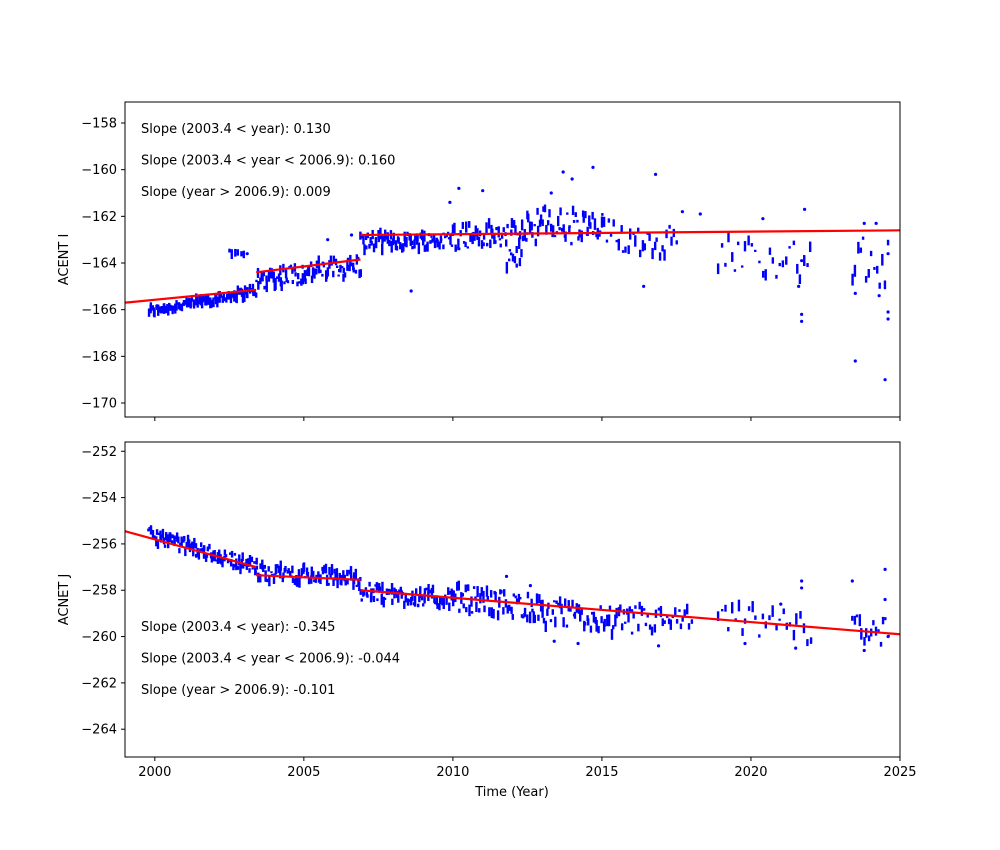 This screenshot has height=850, width=1000. I want to click on slope-annotation: Slope (year > 2006.9): -0.101, so click(238, 690).